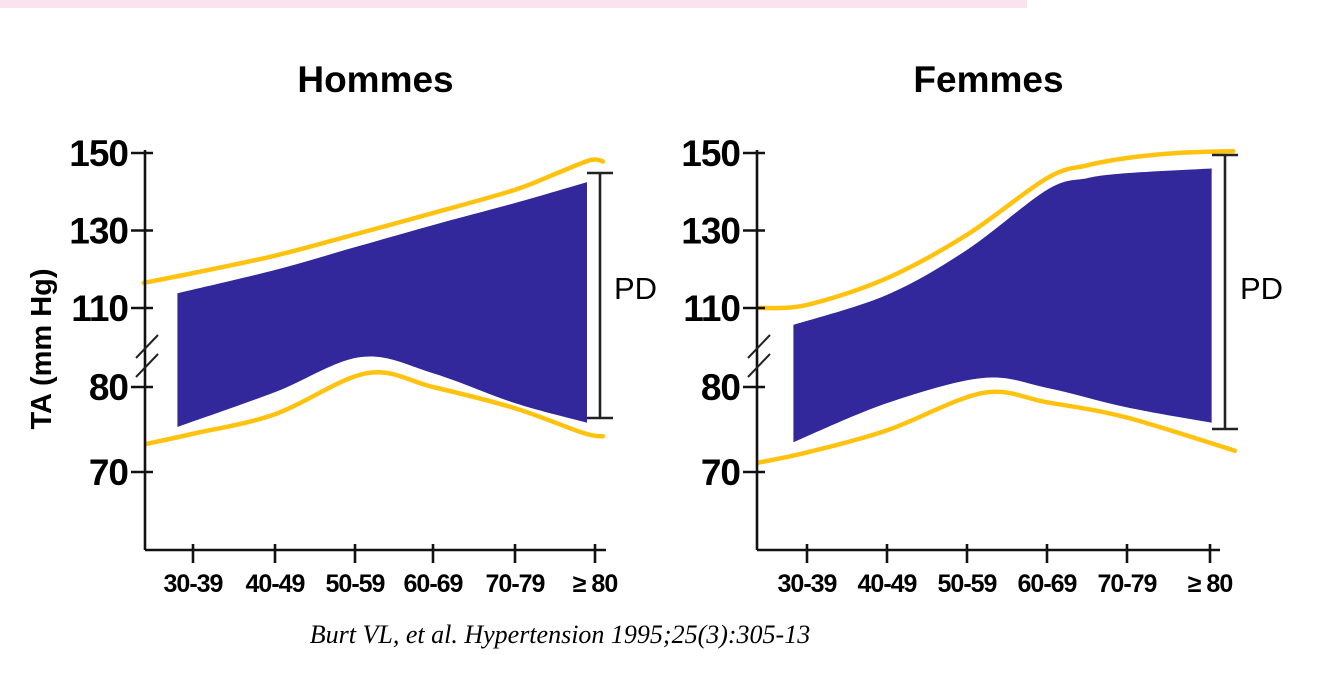 The width and height of the screenshot is (1334, 688). Describe the element at coordinates (636, 288) in the screenshot. I see `pd-annotation-hommes: PD` at that location.